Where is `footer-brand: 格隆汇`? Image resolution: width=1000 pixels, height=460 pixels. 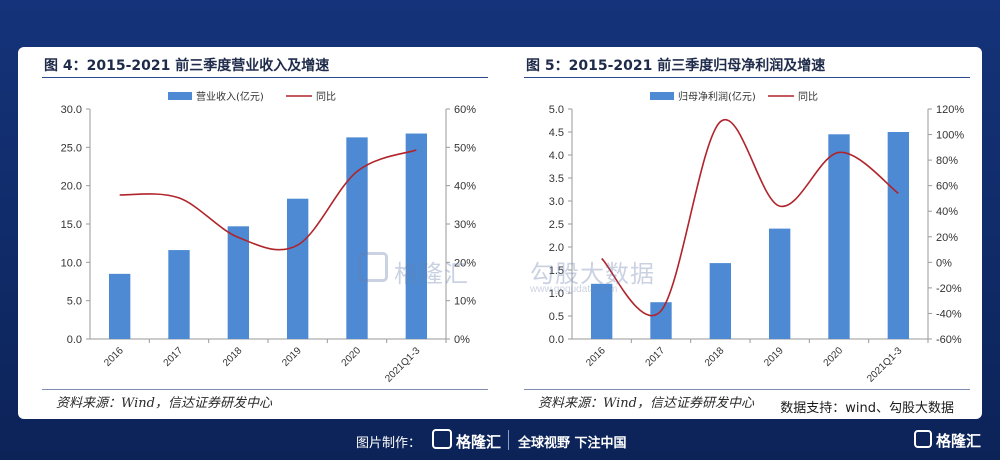 footer-brand: 格隆汇 is located at coordinates (479, 442).